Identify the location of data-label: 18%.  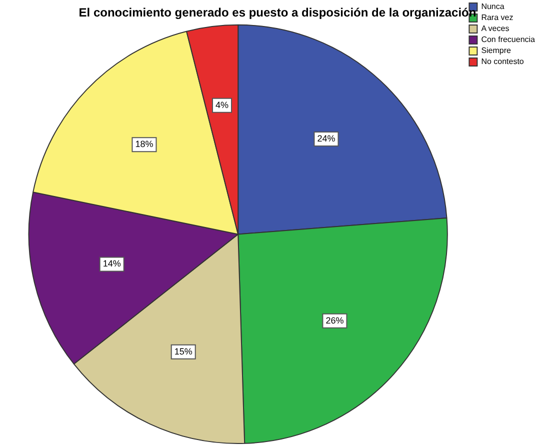
(144, 144).